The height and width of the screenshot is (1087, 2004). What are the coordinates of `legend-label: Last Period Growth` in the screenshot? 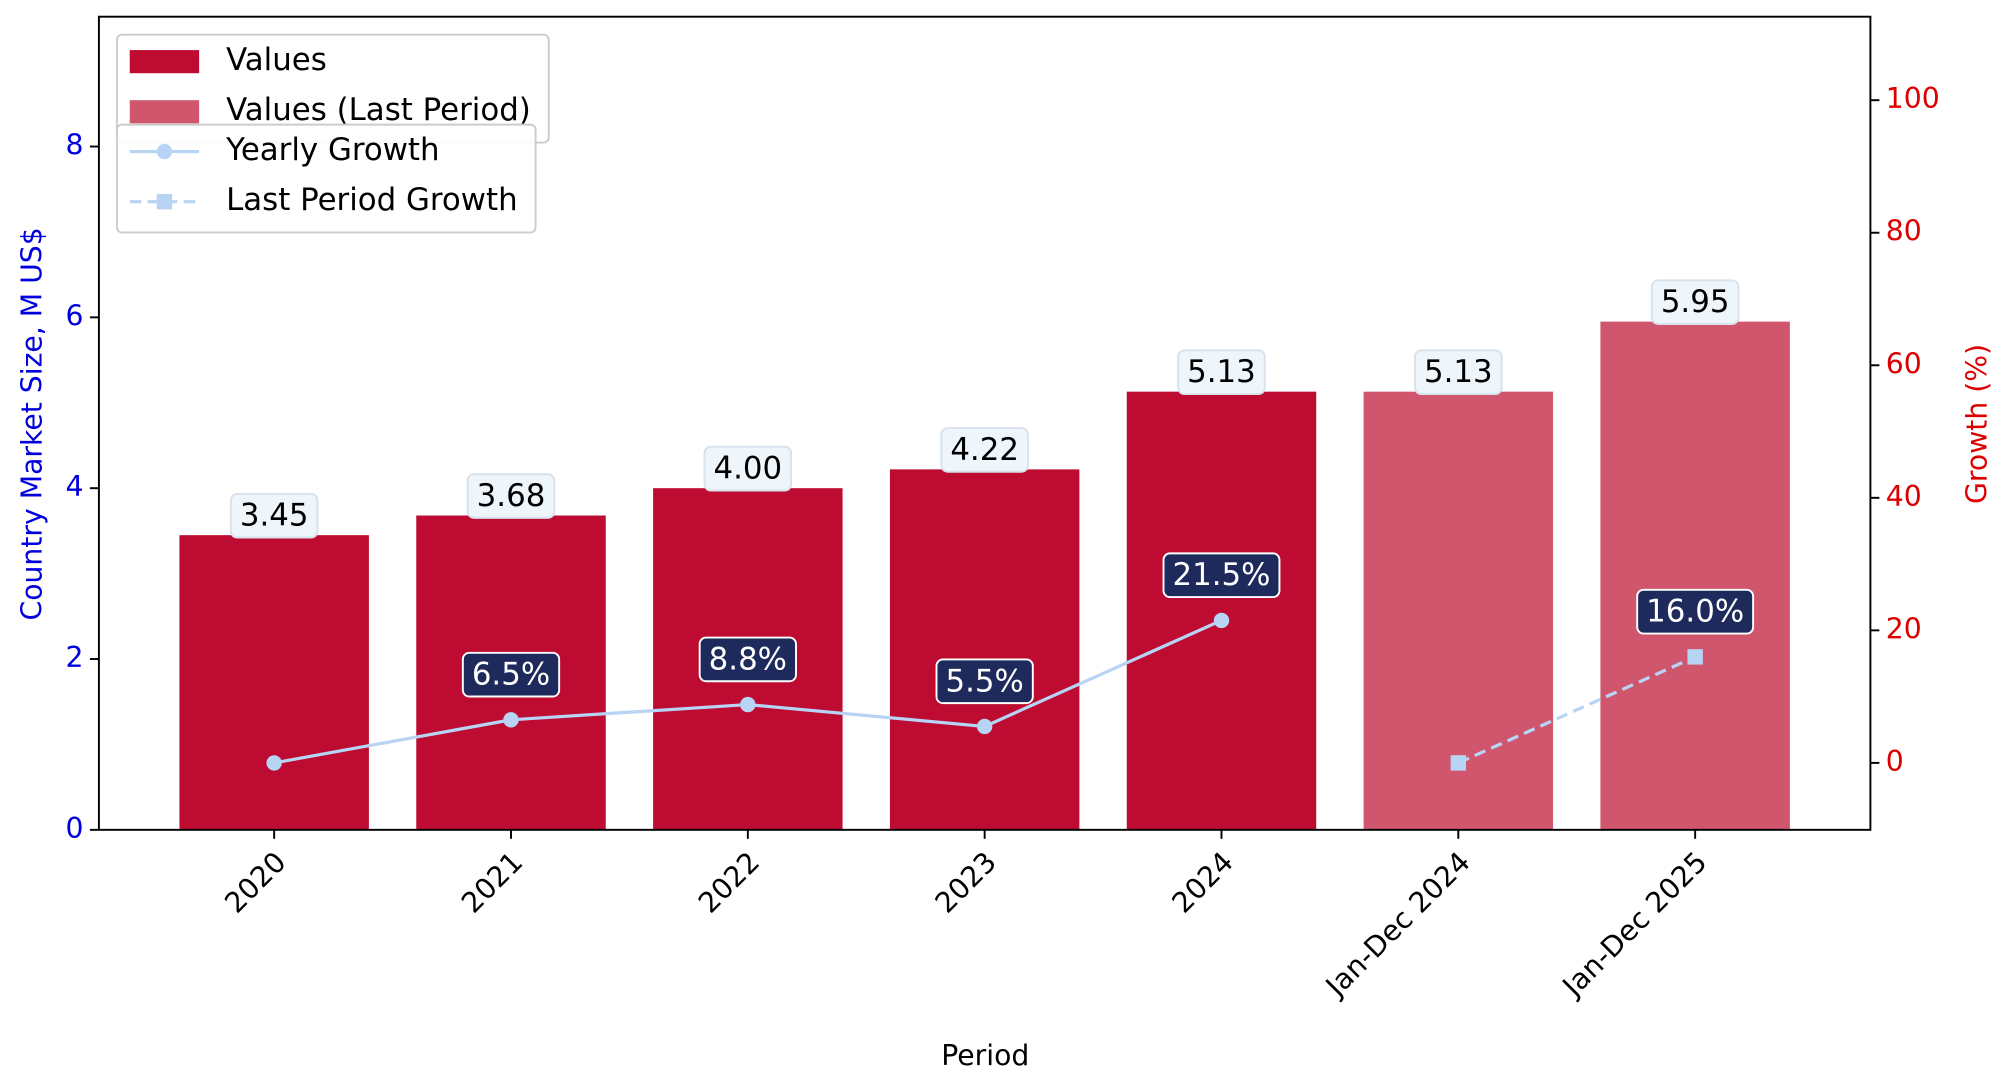 It's located at (372, 200).